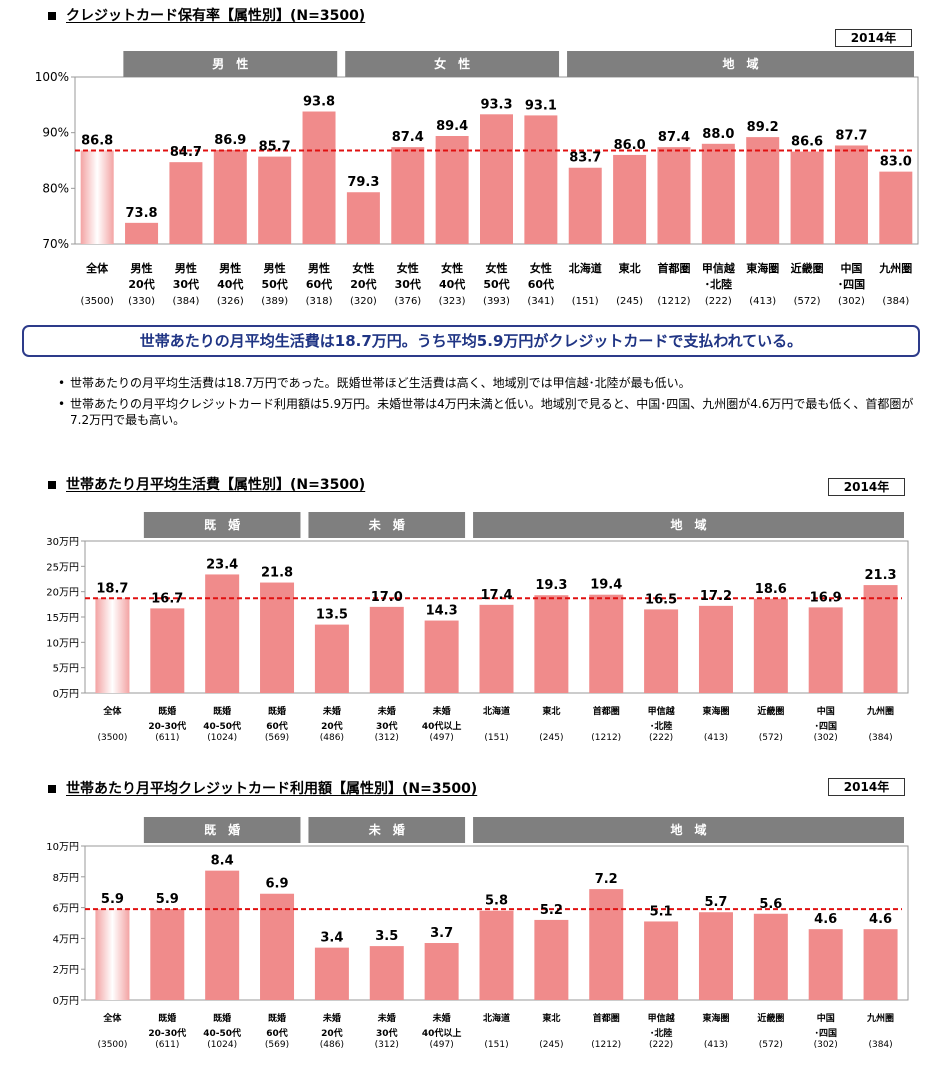 The width and height of the screenshot is (950, 1080). What do you see at coordinates (880, 919) in the screenshot?
I see `data-label: 4.6` at bounding box center [880, 919].